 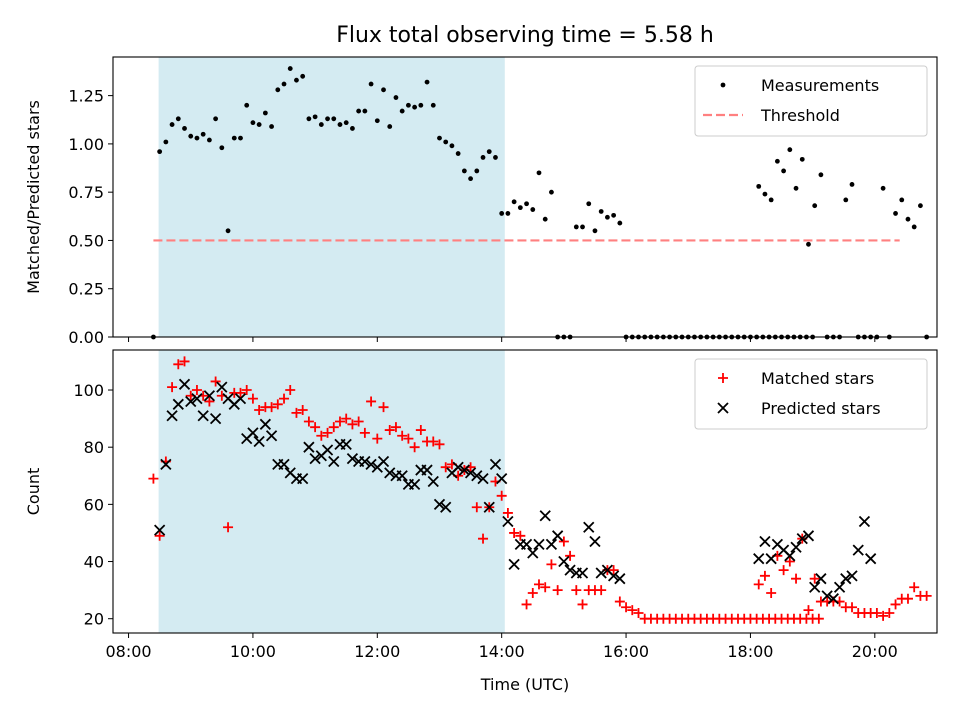 I want to click on x-tick-label: 20:00, so click(x=875, y=651).